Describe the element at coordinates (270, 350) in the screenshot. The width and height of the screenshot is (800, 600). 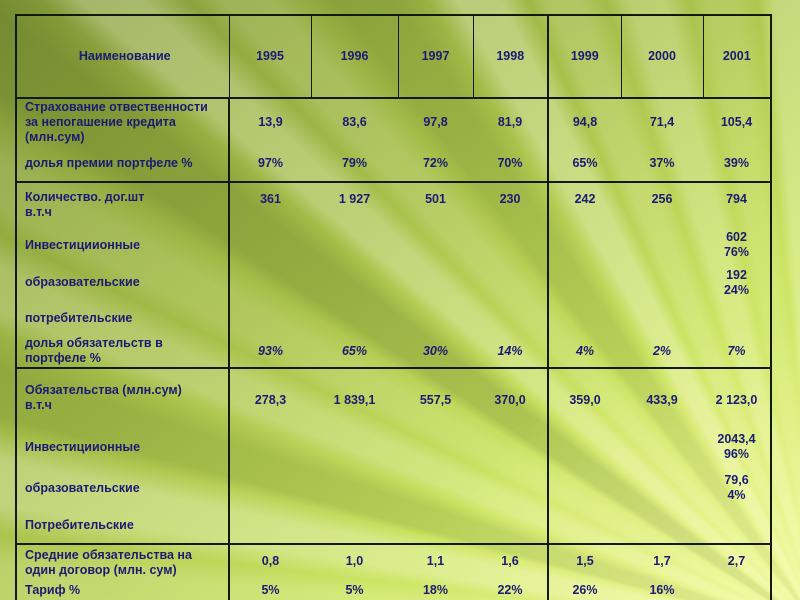
I see `value-cell: 93%` at that location.